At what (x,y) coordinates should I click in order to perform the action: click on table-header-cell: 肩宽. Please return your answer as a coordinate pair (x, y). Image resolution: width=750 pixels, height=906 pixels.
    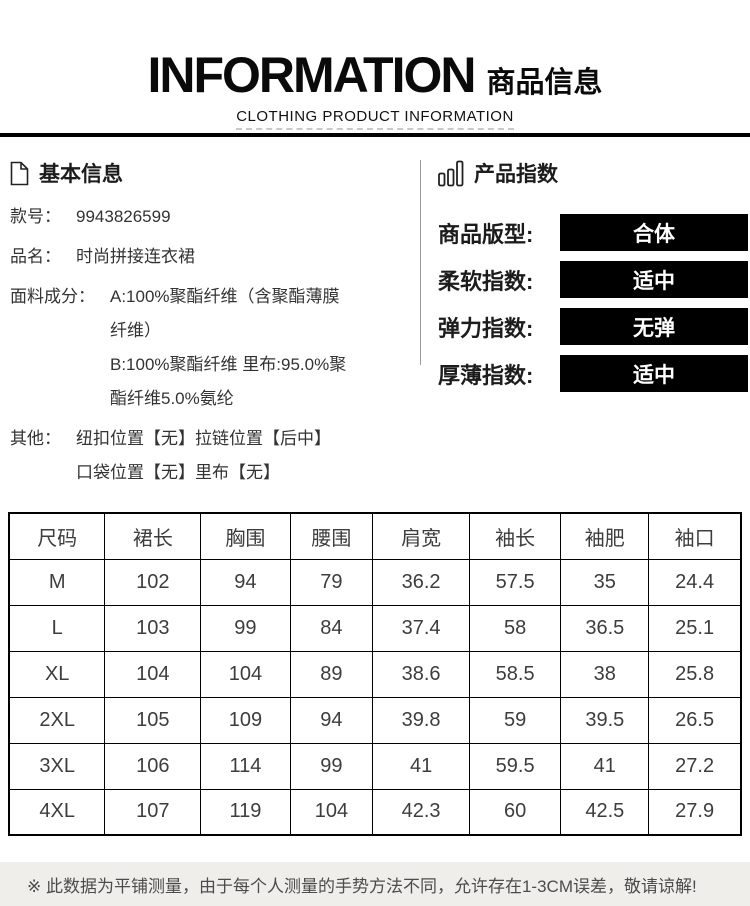
    Looking at the image, I should click on (421, 536).